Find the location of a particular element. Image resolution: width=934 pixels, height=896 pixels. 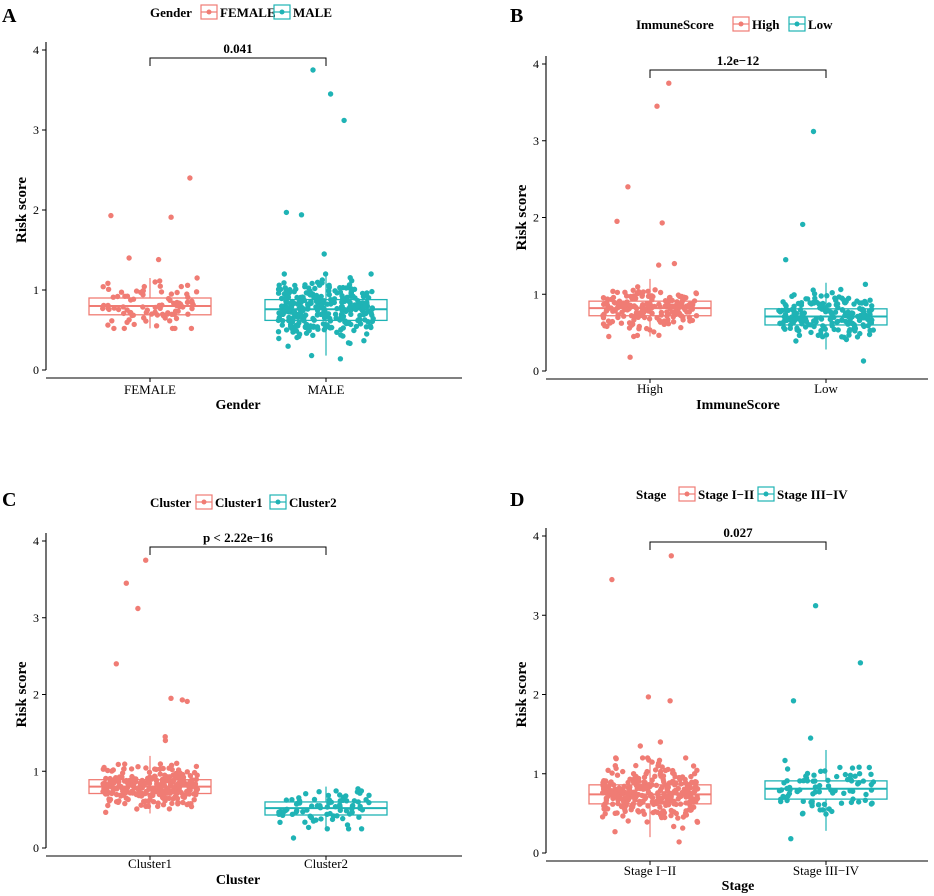

x-tick-label: Stage I−II is located at coordinates (650, 870).